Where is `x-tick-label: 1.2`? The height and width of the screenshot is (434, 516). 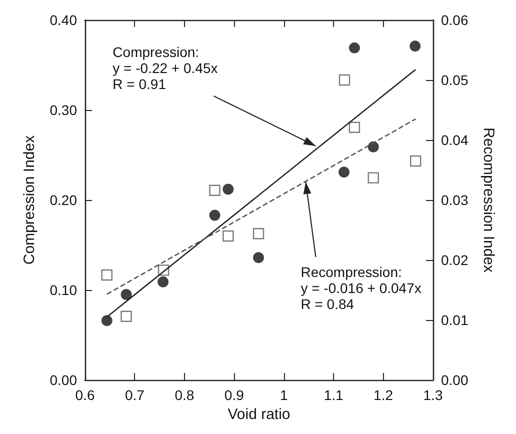 x-tick-label: 1.2 is located at coordinates (384, 395).